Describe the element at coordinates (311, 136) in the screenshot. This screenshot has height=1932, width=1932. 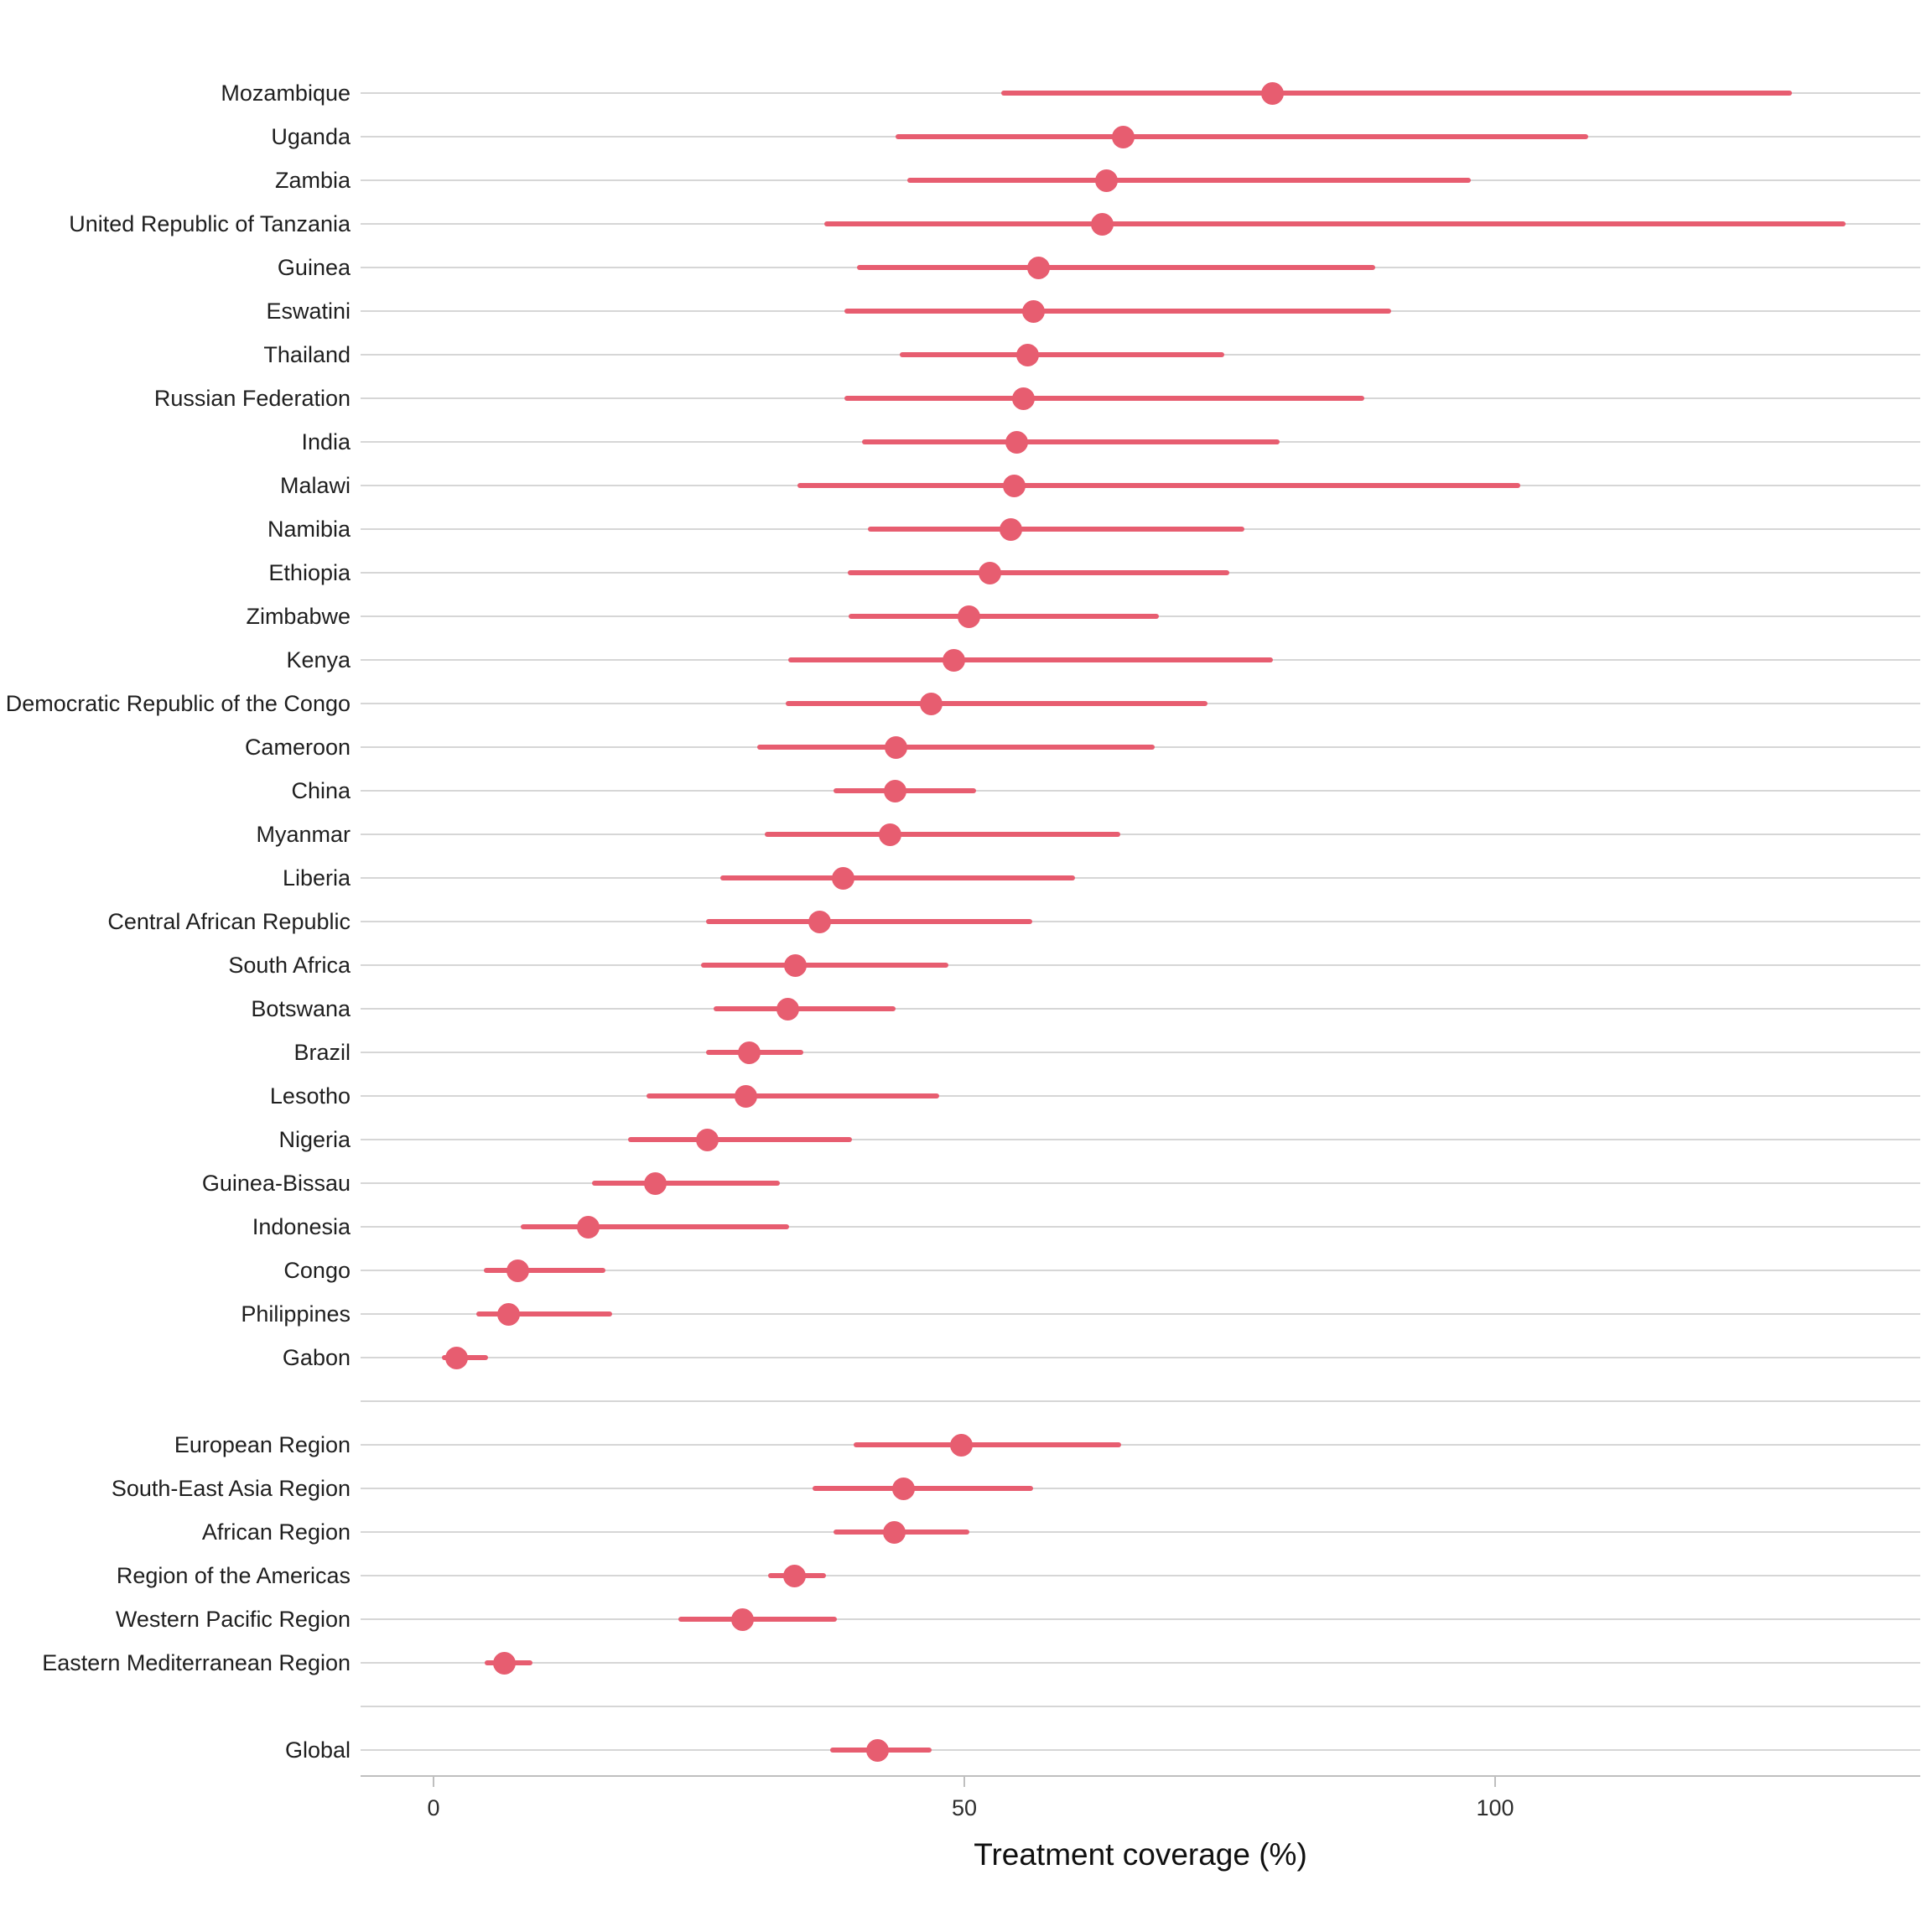
I see `row-label: Uganda` at that location.